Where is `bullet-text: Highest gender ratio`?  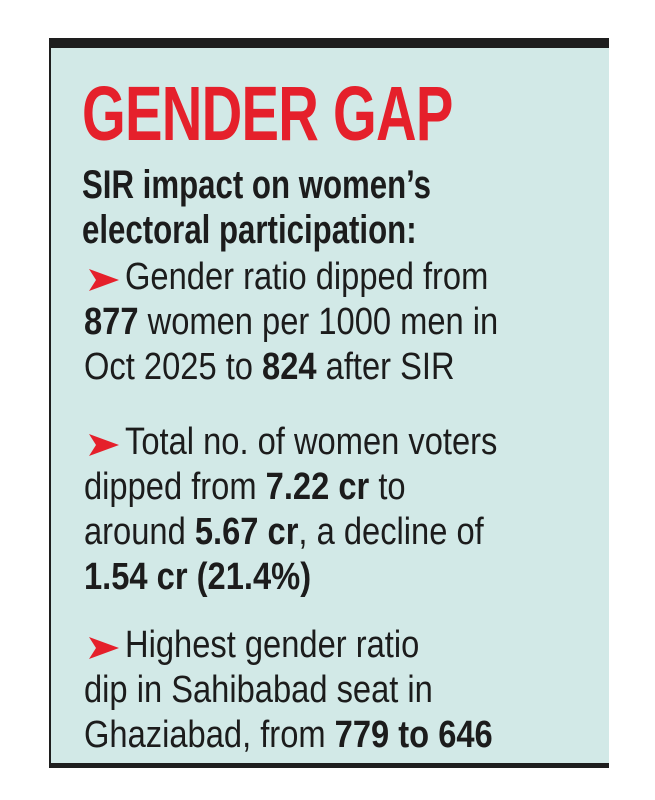 bullet-text: Highest gender ratio is located at coordinates (272, 645).